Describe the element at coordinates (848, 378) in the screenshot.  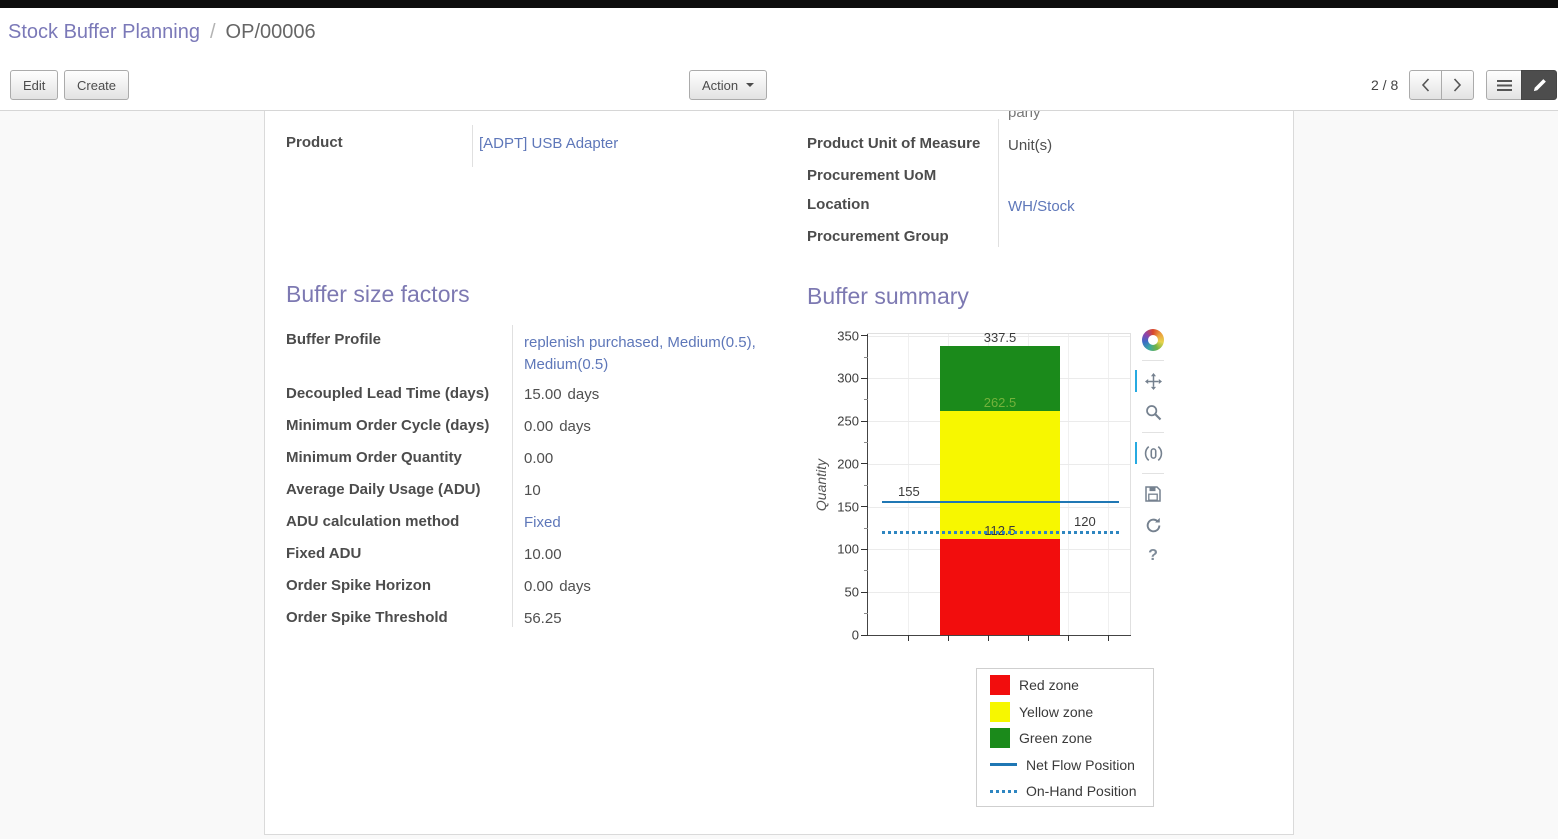
I see `y-tick-label: 300` at that location.